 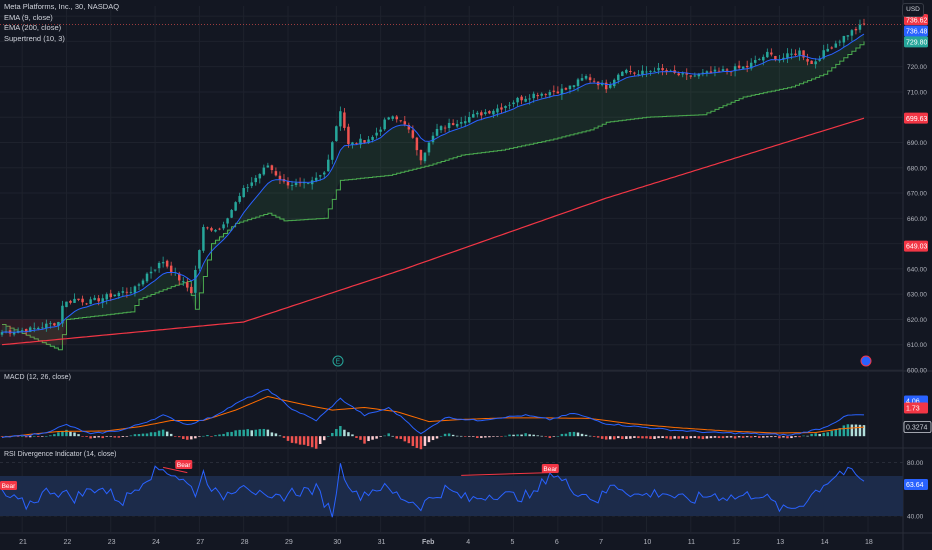 What do you see at coordinates (917, 320) in the screenshot?
I see `price-tick-label: 620.00` at bounding box center [917, 320].